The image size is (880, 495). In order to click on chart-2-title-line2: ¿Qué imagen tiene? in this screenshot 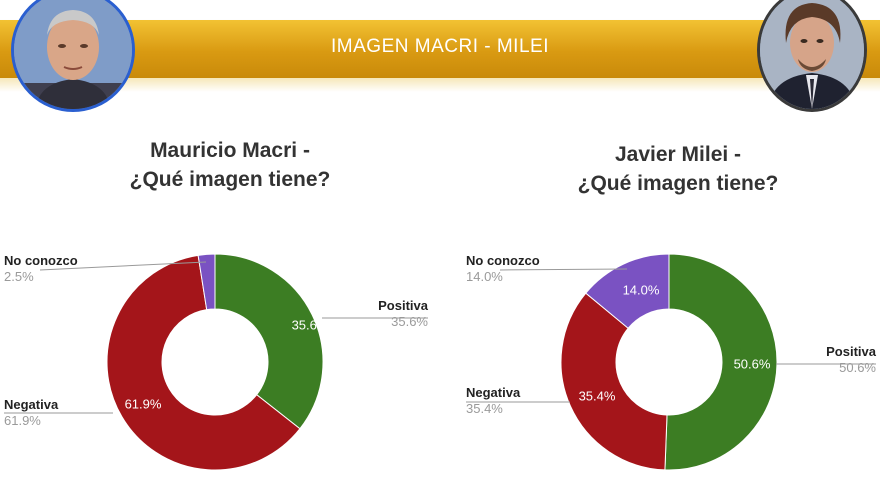, I will do `click(678, 183)`.